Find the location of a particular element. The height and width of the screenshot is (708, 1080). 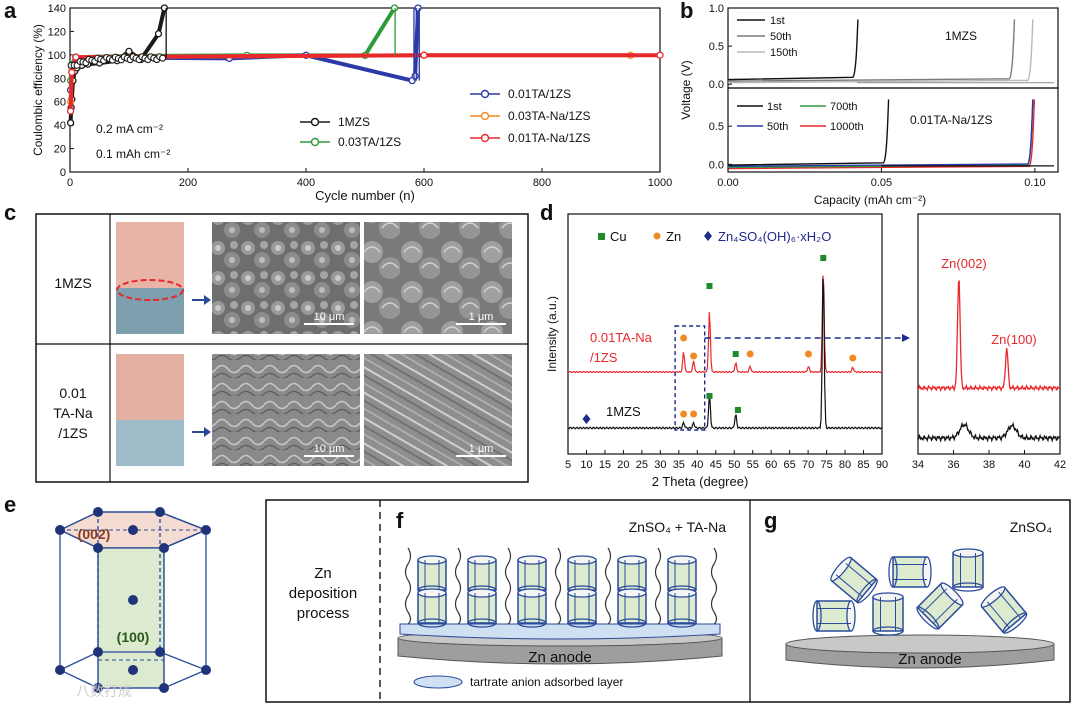

chart-b-legend-label: 1st is located at coordinates (777, 21).